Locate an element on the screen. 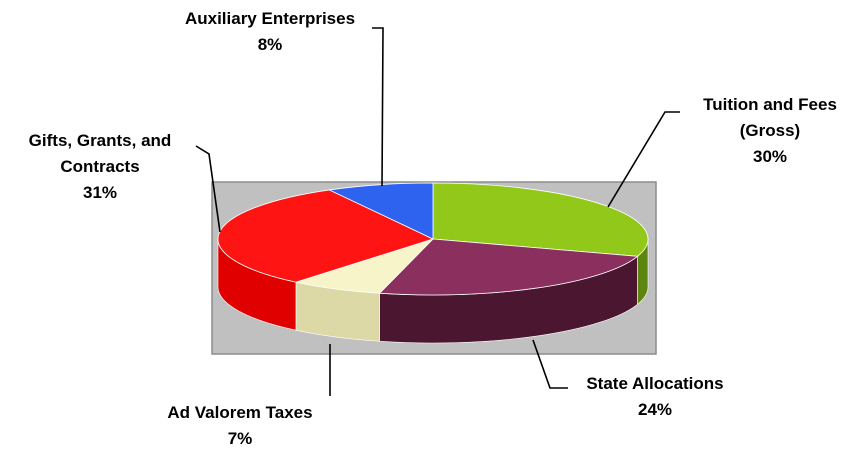 This screenshot has width=857, height=454. data-label-name-auxiliary-enterprises: Auxiliary Enterprises is located at coordinates (270, 18).